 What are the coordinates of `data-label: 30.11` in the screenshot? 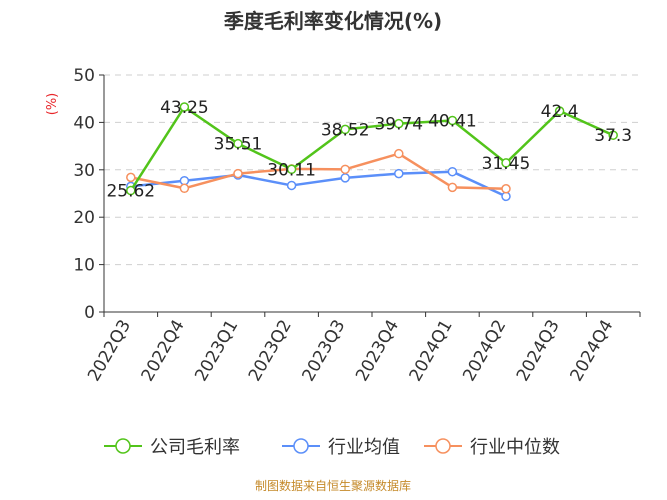 It's located at (291, 170).